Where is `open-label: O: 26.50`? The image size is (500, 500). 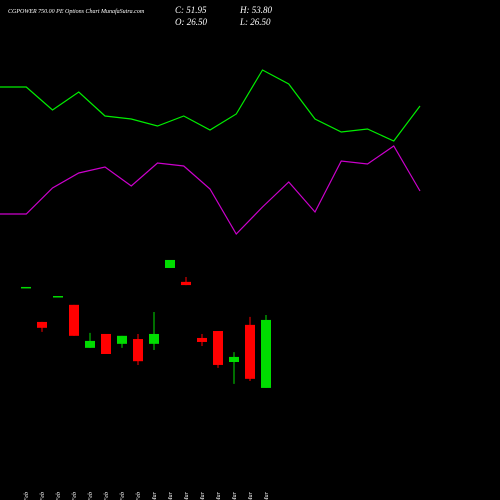
open-label: O: 26.50 is located at coordinates (191, 22).